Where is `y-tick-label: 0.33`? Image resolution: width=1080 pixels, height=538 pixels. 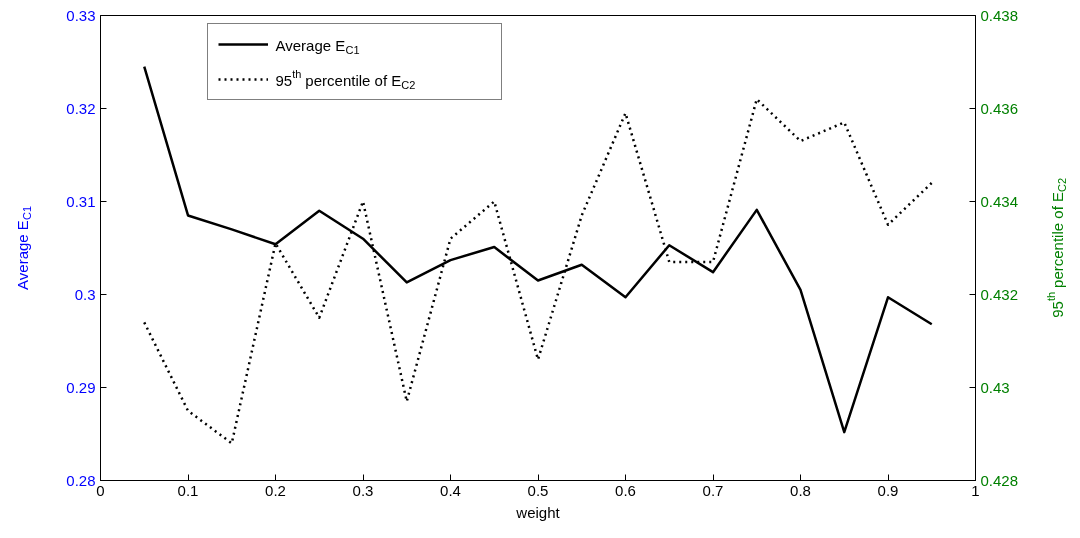
y-tick-label: 0.33 is located at coordinates (81, 15).